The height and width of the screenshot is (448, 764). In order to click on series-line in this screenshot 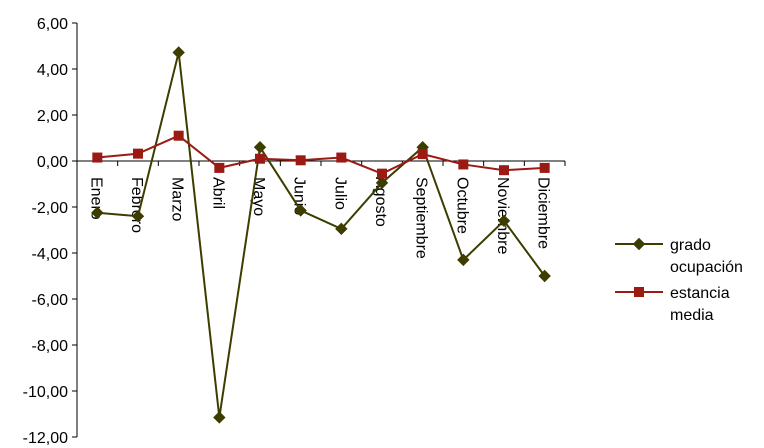, I will do `click(321, 154)`.